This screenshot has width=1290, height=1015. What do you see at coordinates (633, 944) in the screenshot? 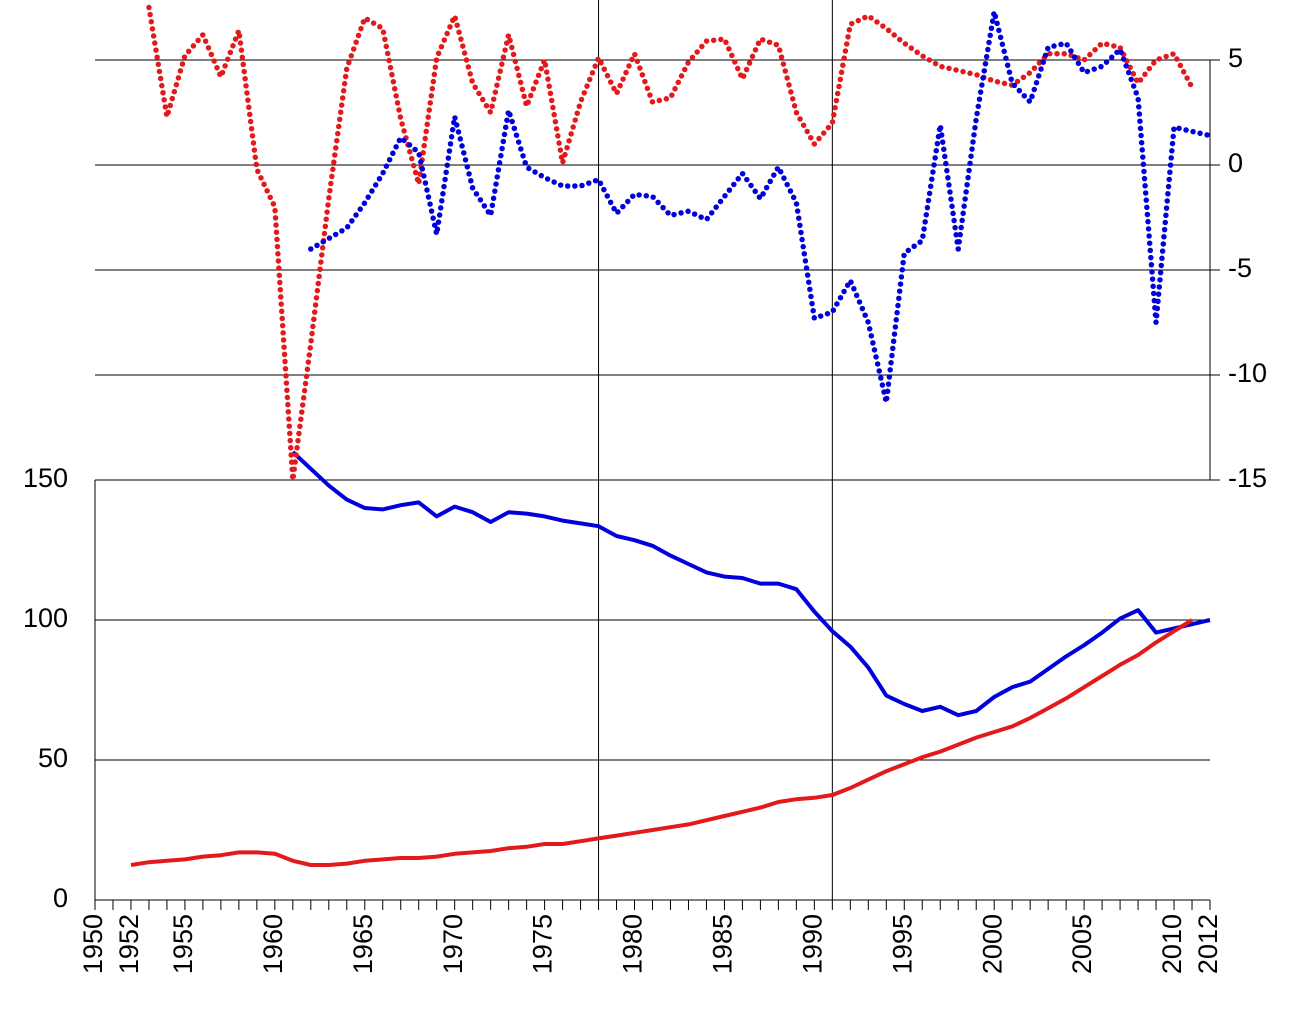
I see `x-tick-label: 1980` at bounding box center [633, 944].